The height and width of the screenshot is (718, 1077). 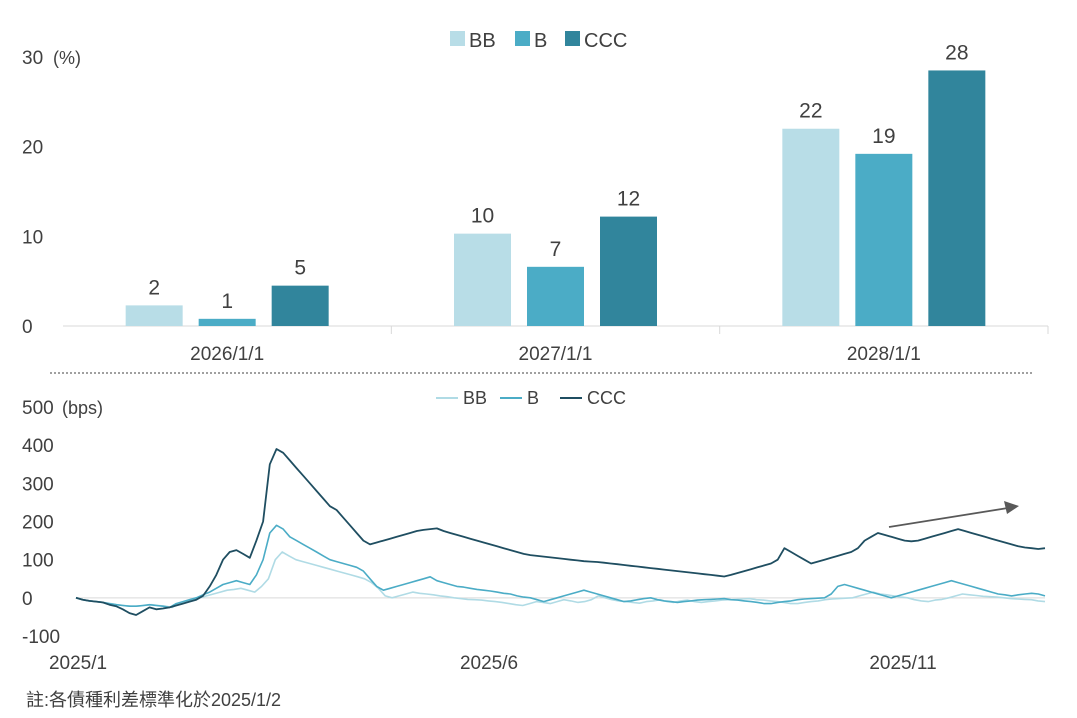 I want to click on series-line-bb, so click(x=560, y=580).